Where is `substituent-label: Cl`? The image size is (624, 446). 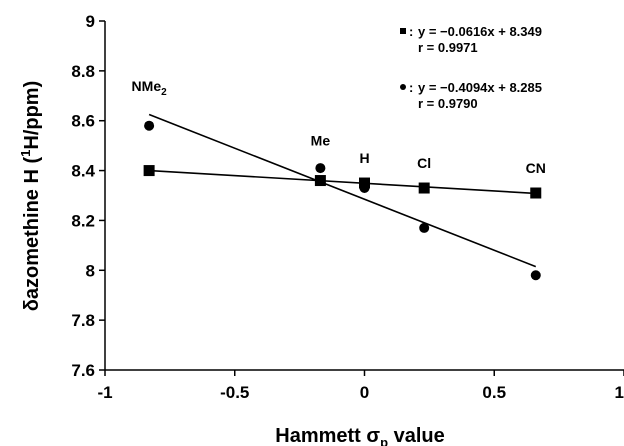
substituent-label: Cl is located at coordinates (424, 163).